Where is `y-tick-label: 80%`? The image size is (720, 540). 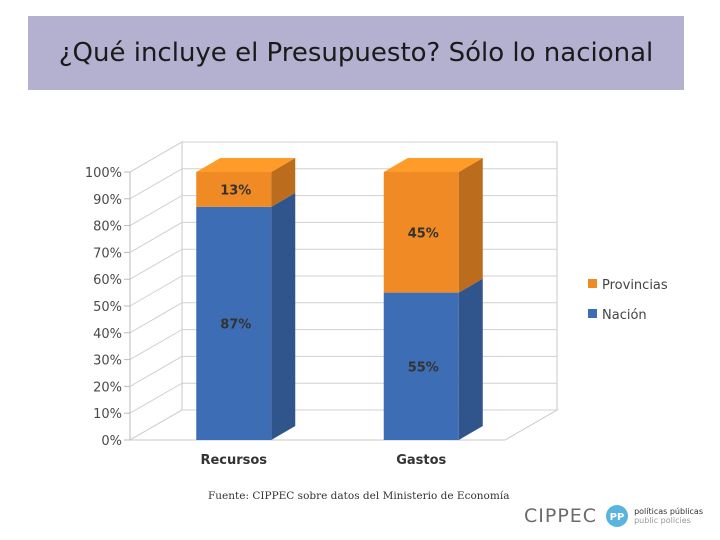 y-tick-label: 80% is located at coordinates (107, 227).